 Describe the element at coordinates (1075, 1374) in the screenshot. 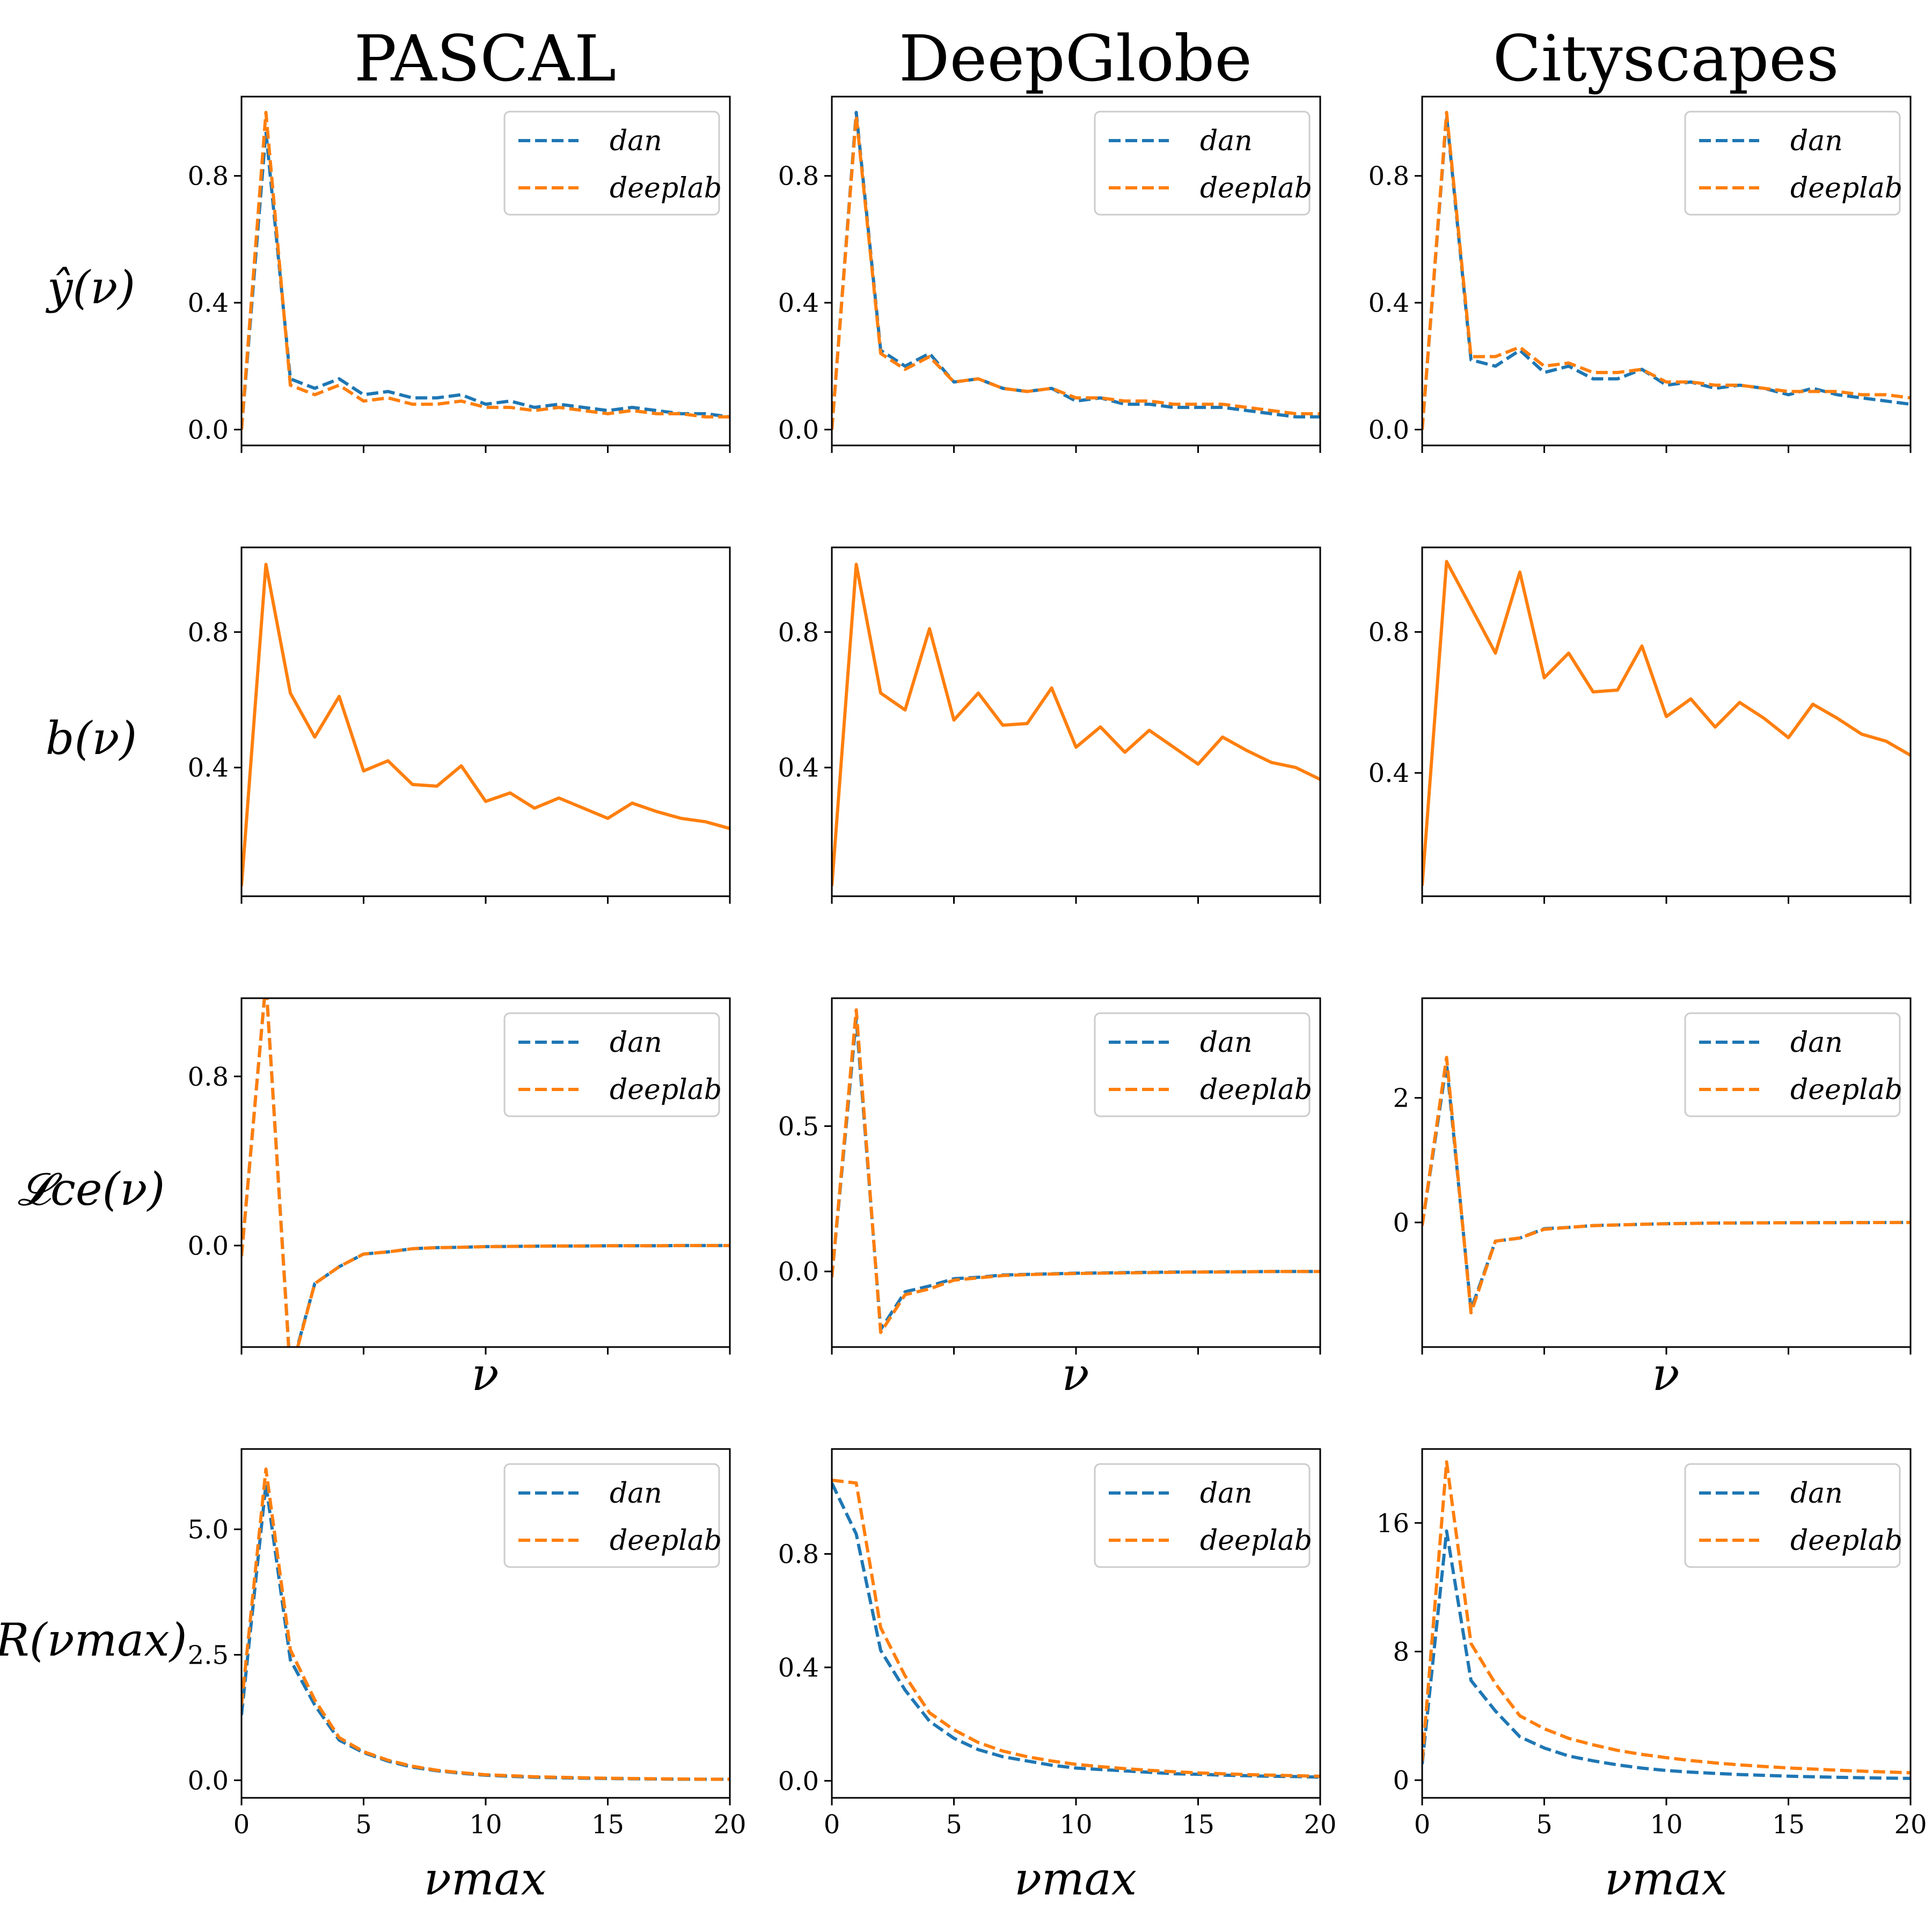

I see `x-label-nu-deepglobe: ν` at that location.